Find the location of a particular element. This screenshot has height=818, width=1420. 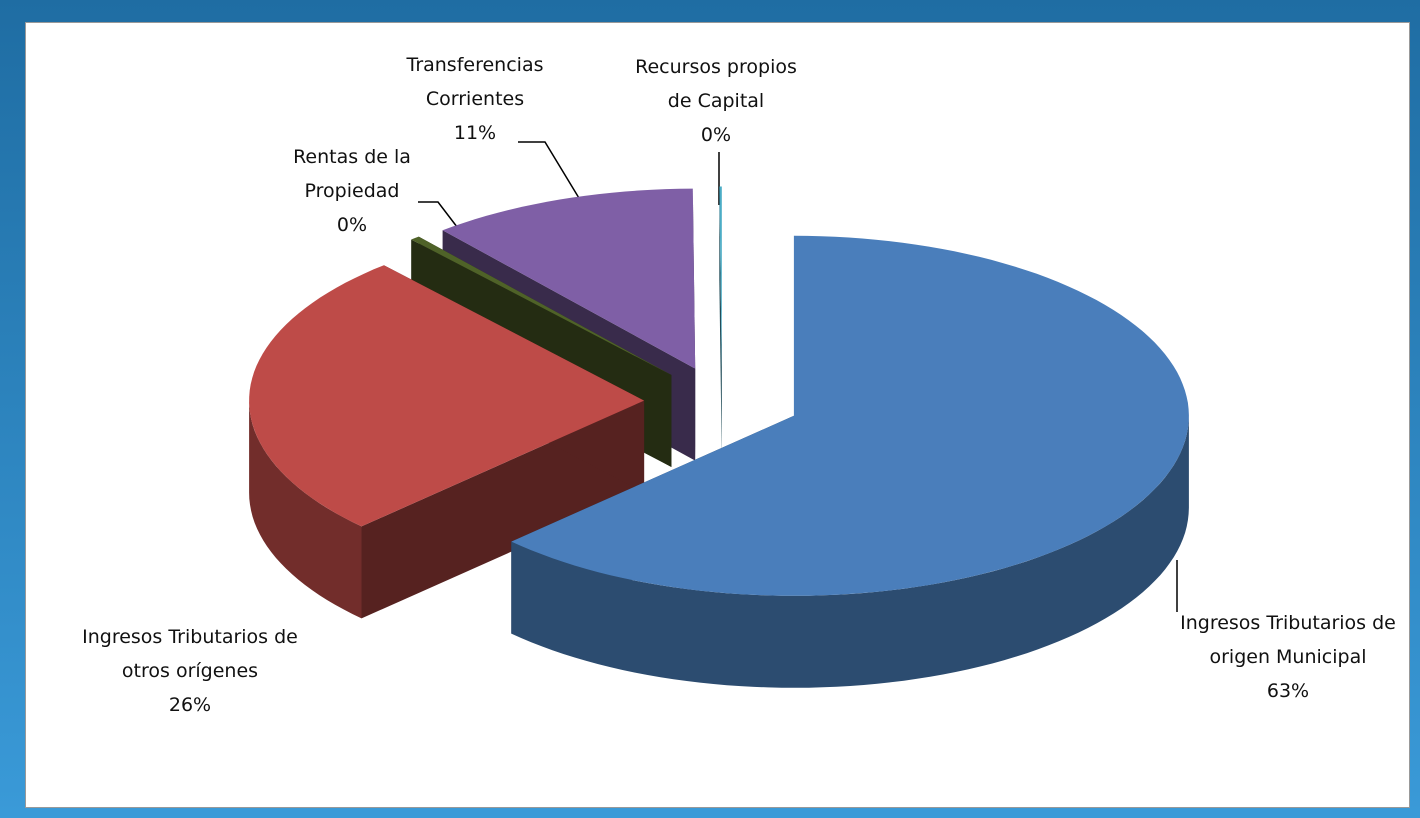

value-label: 11% is located at coordinates (475, 133).